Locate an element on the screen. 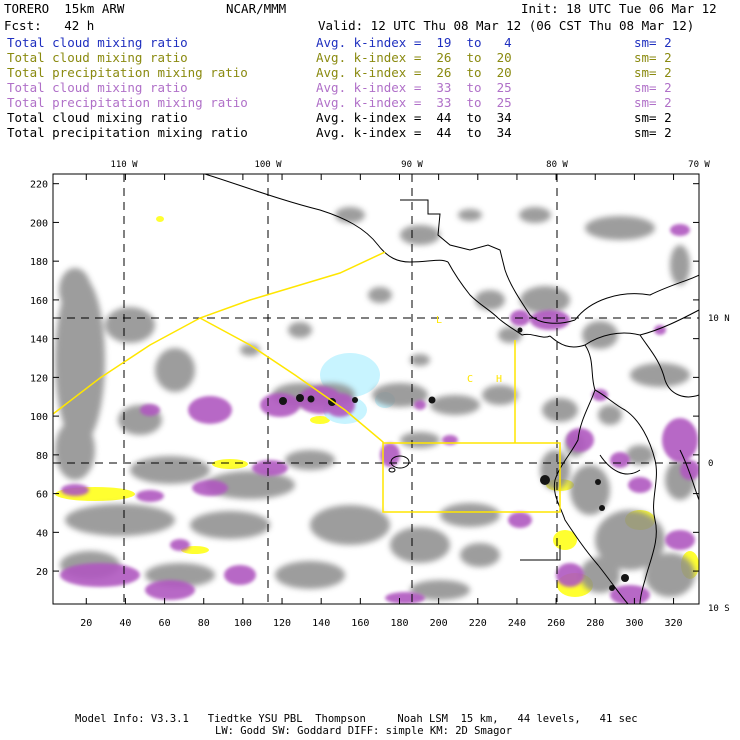 The width and height of the screenshot is (740, 740). region-letter: H is located at coordinates (499, 379).